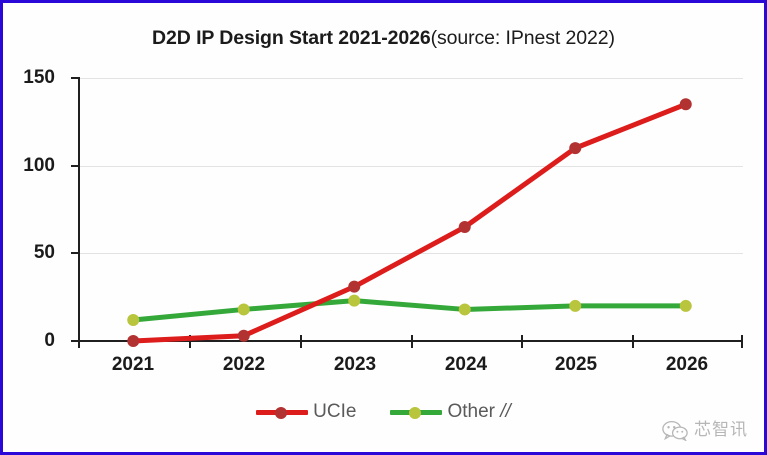 The image size is (767, 455). Describe the element at coordinates (244, 364) in the screenshot. I see `x-axis-label-2022: 2022` at that location.